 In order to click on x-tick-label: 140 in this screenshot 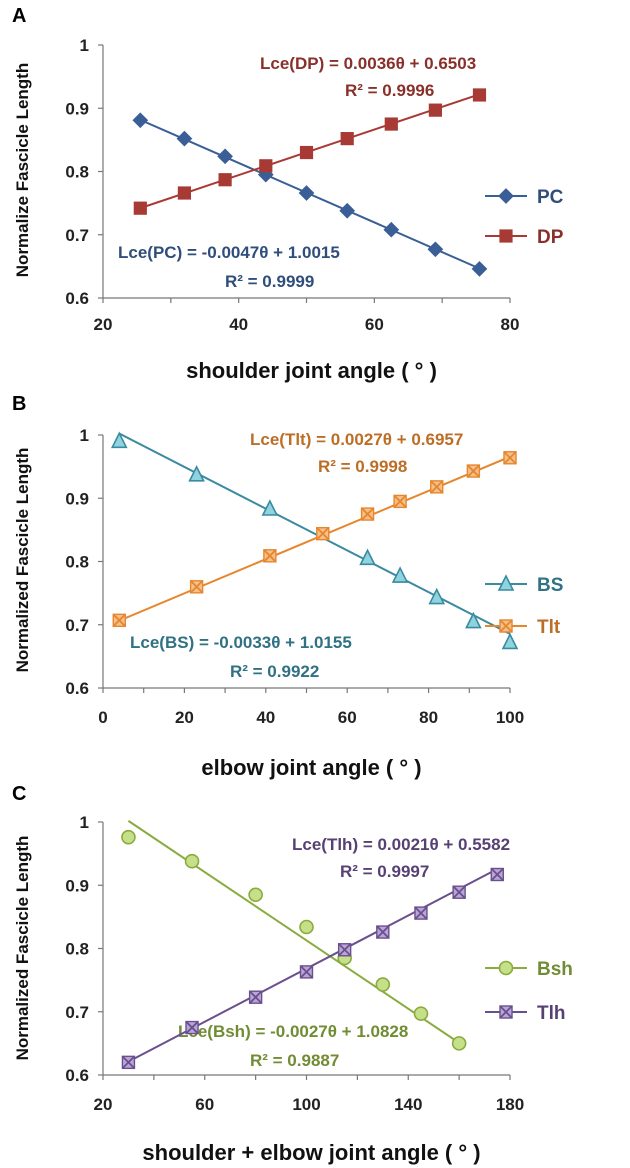, I will do `click(408, 1104)`.